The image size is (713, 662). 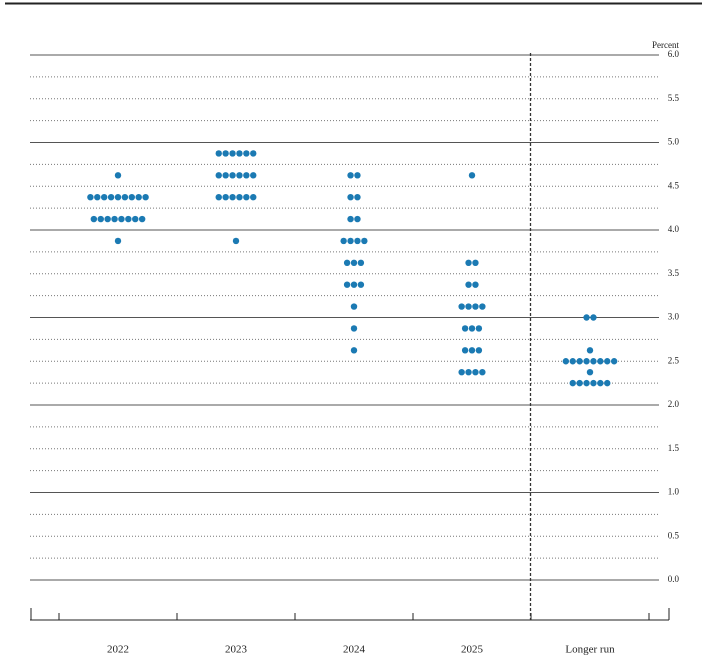 What do you see at coordinates (236, 650) in the screenshot?
I see `x-tick-label: 2023` at bounding box center [236, 650].